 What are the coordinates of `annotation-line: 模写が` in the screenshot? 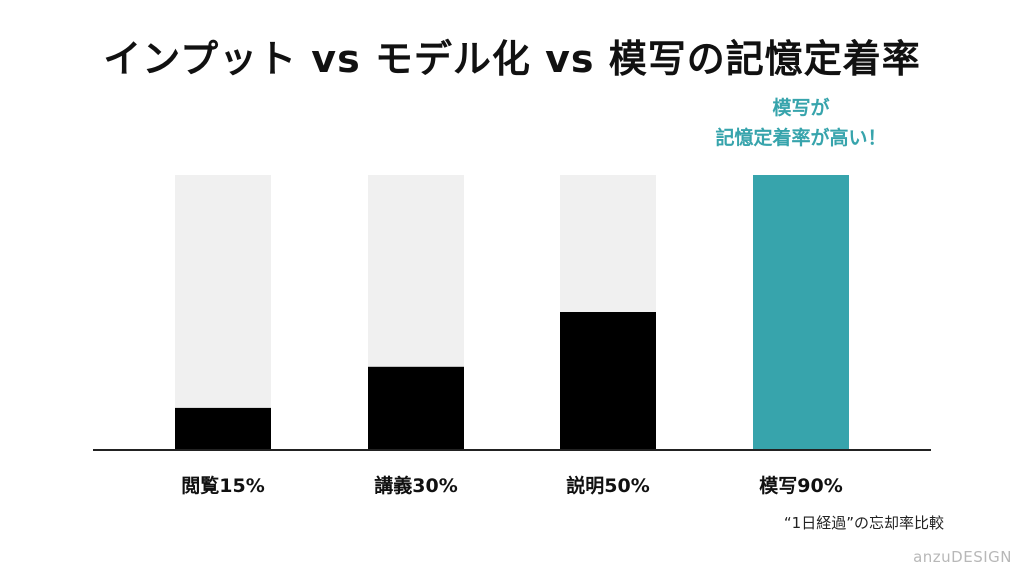 It's located at (800, 107).